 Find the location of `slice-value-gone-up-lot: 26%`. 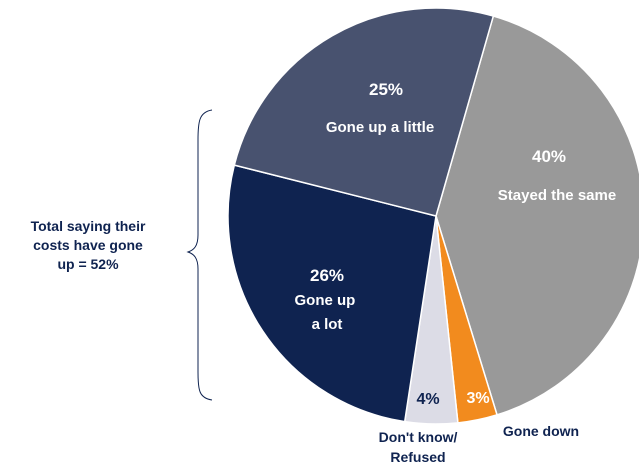

slice-value-gone-up-lot: 26% is located at coordinates (327, 275).